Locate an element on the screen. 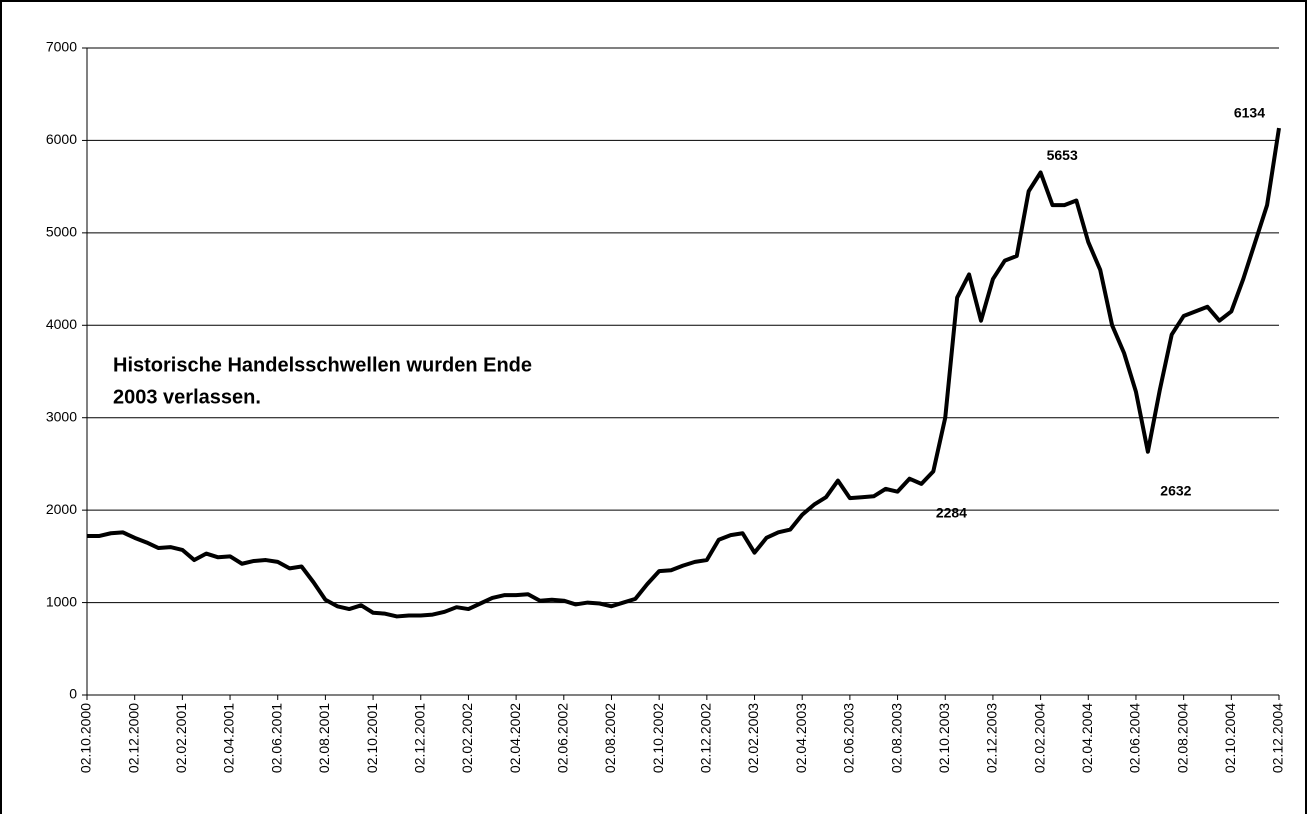  y-tick-label: 0 is located at coordinates (73, 694).